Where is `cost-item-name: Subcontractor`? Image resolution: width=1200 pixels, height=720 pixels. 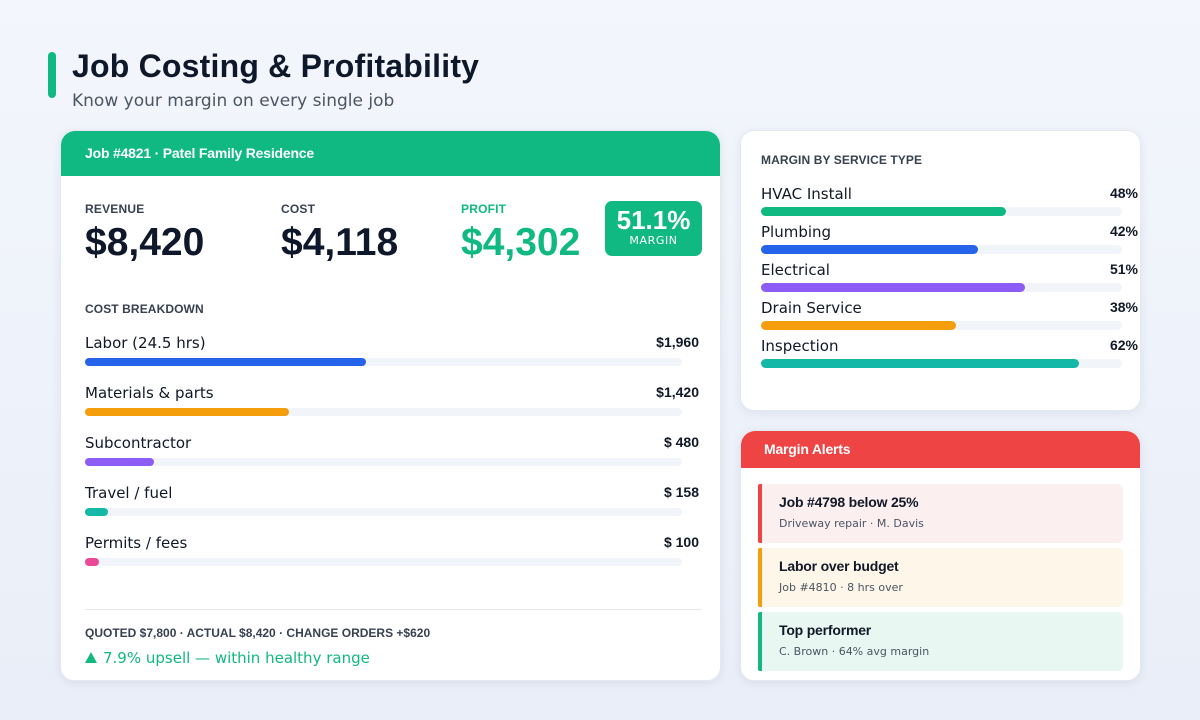
cost-item-name: Subcontractor is located at coordinates (138, 443).